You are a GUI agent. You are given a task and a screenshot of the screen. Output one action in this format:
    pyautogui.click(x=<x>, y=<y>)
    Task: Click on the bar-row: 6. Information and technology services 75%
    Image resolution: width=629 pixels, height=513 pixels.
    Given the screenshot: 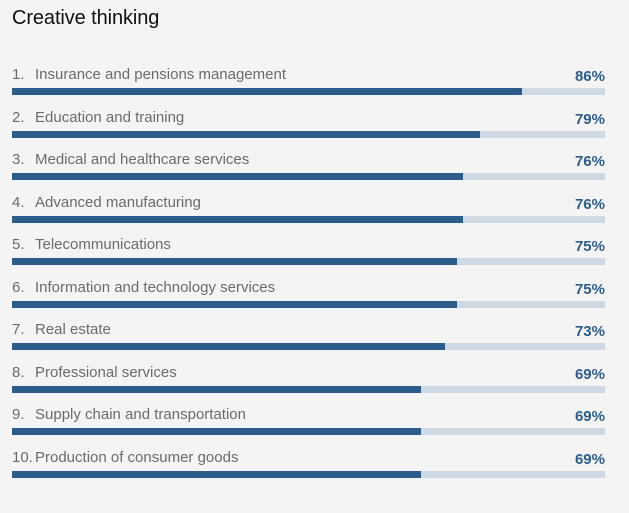 What is the action you would take?
    pyautogui.click(x=308, y=298)
    